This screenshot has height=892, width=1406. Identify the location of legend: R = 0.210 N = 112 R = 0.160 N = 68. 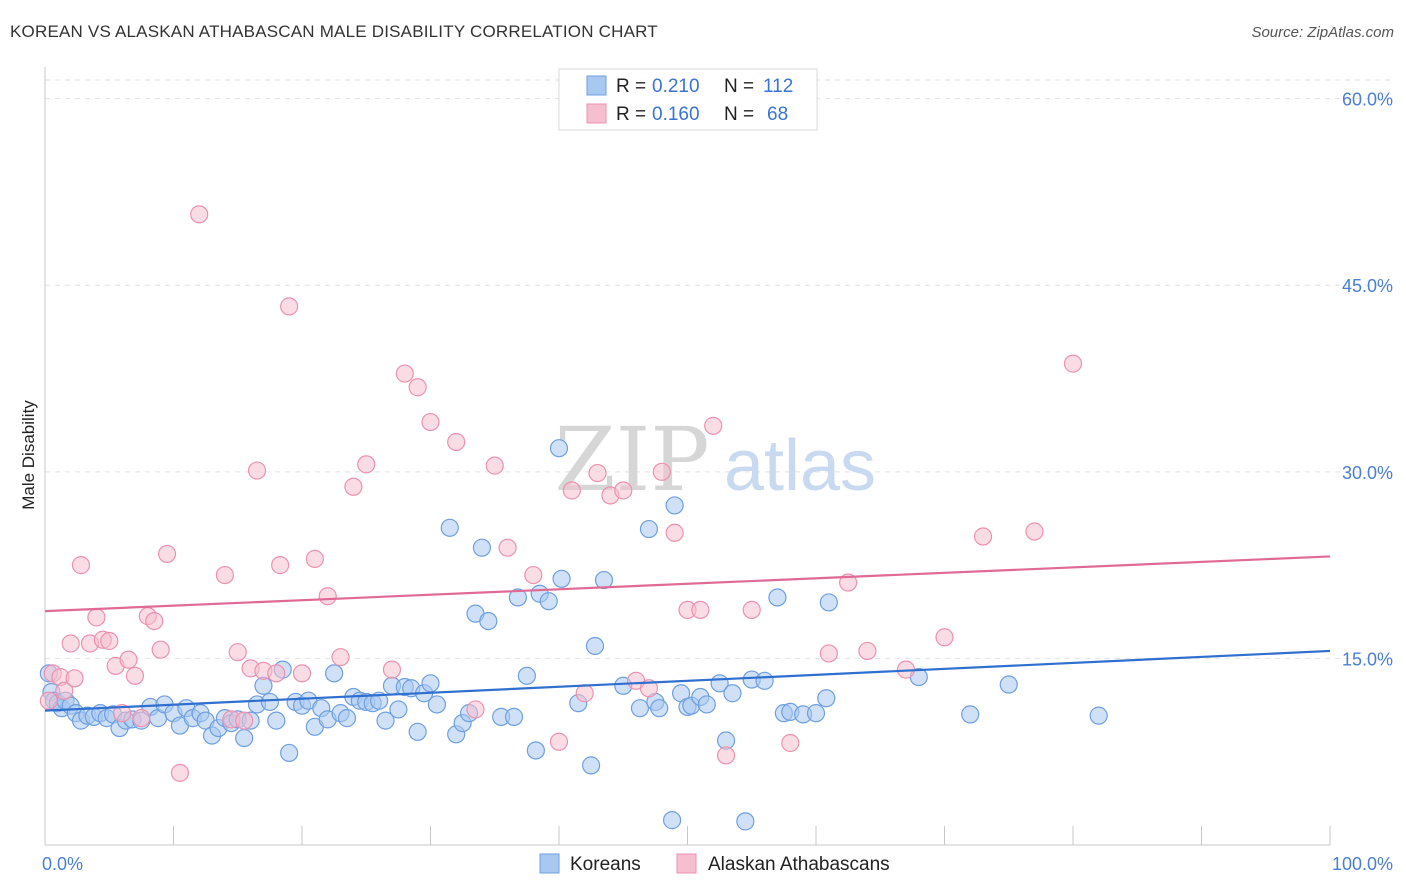
(688, 99).